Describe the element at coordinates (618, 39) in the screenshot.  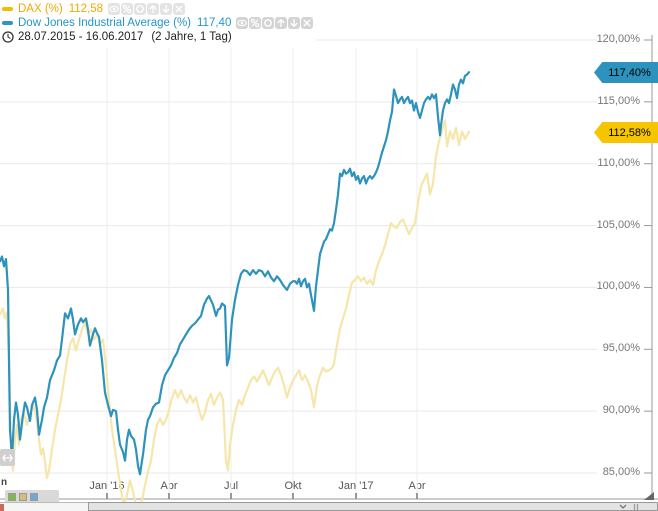
I see `y-axis-label: 120,00%` at that location.